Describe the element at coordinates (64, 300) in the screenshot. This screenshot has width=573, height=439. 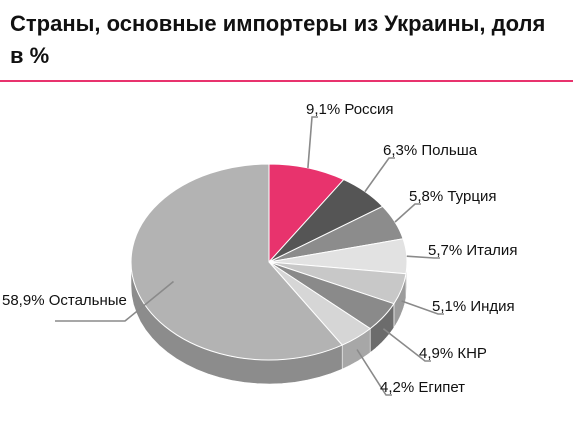
I see `slice-8-label: 58,9% Остальные` at that location.